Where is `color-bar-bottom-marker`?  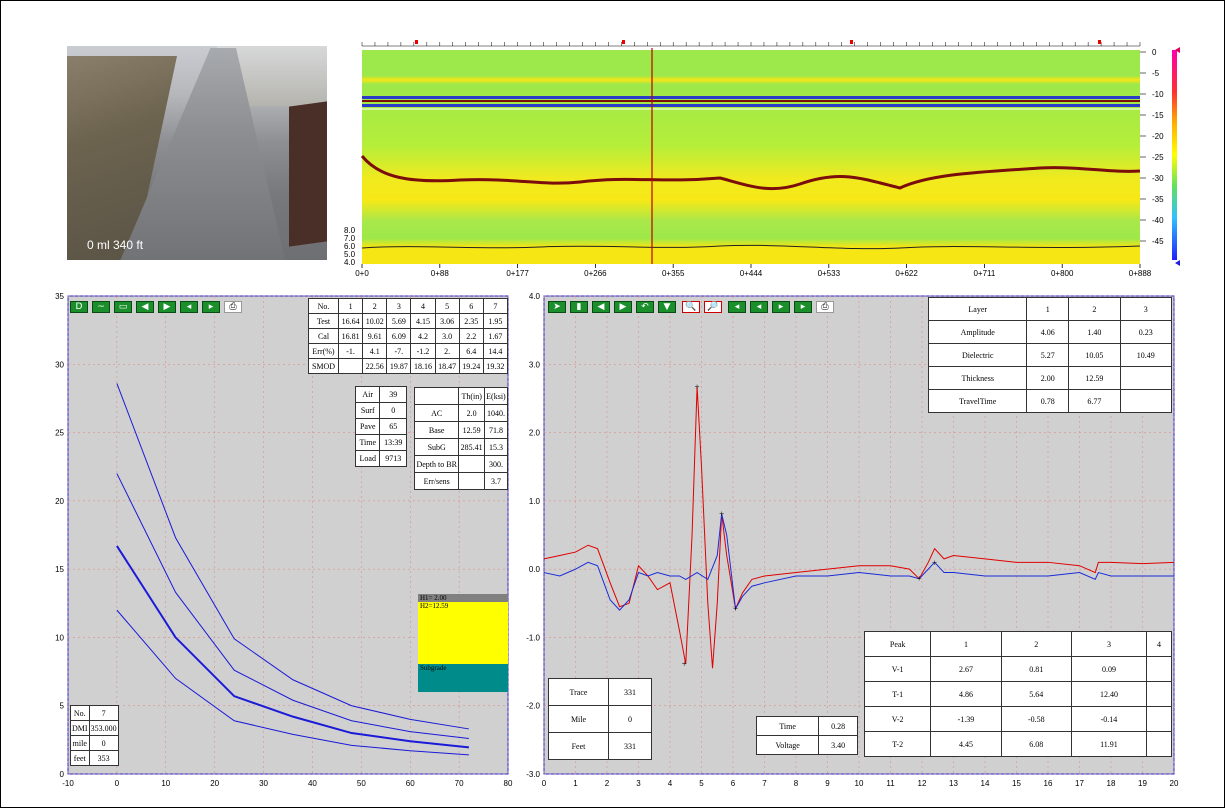
color-bar-bottom-marker is located at coordinates (1177, 263).